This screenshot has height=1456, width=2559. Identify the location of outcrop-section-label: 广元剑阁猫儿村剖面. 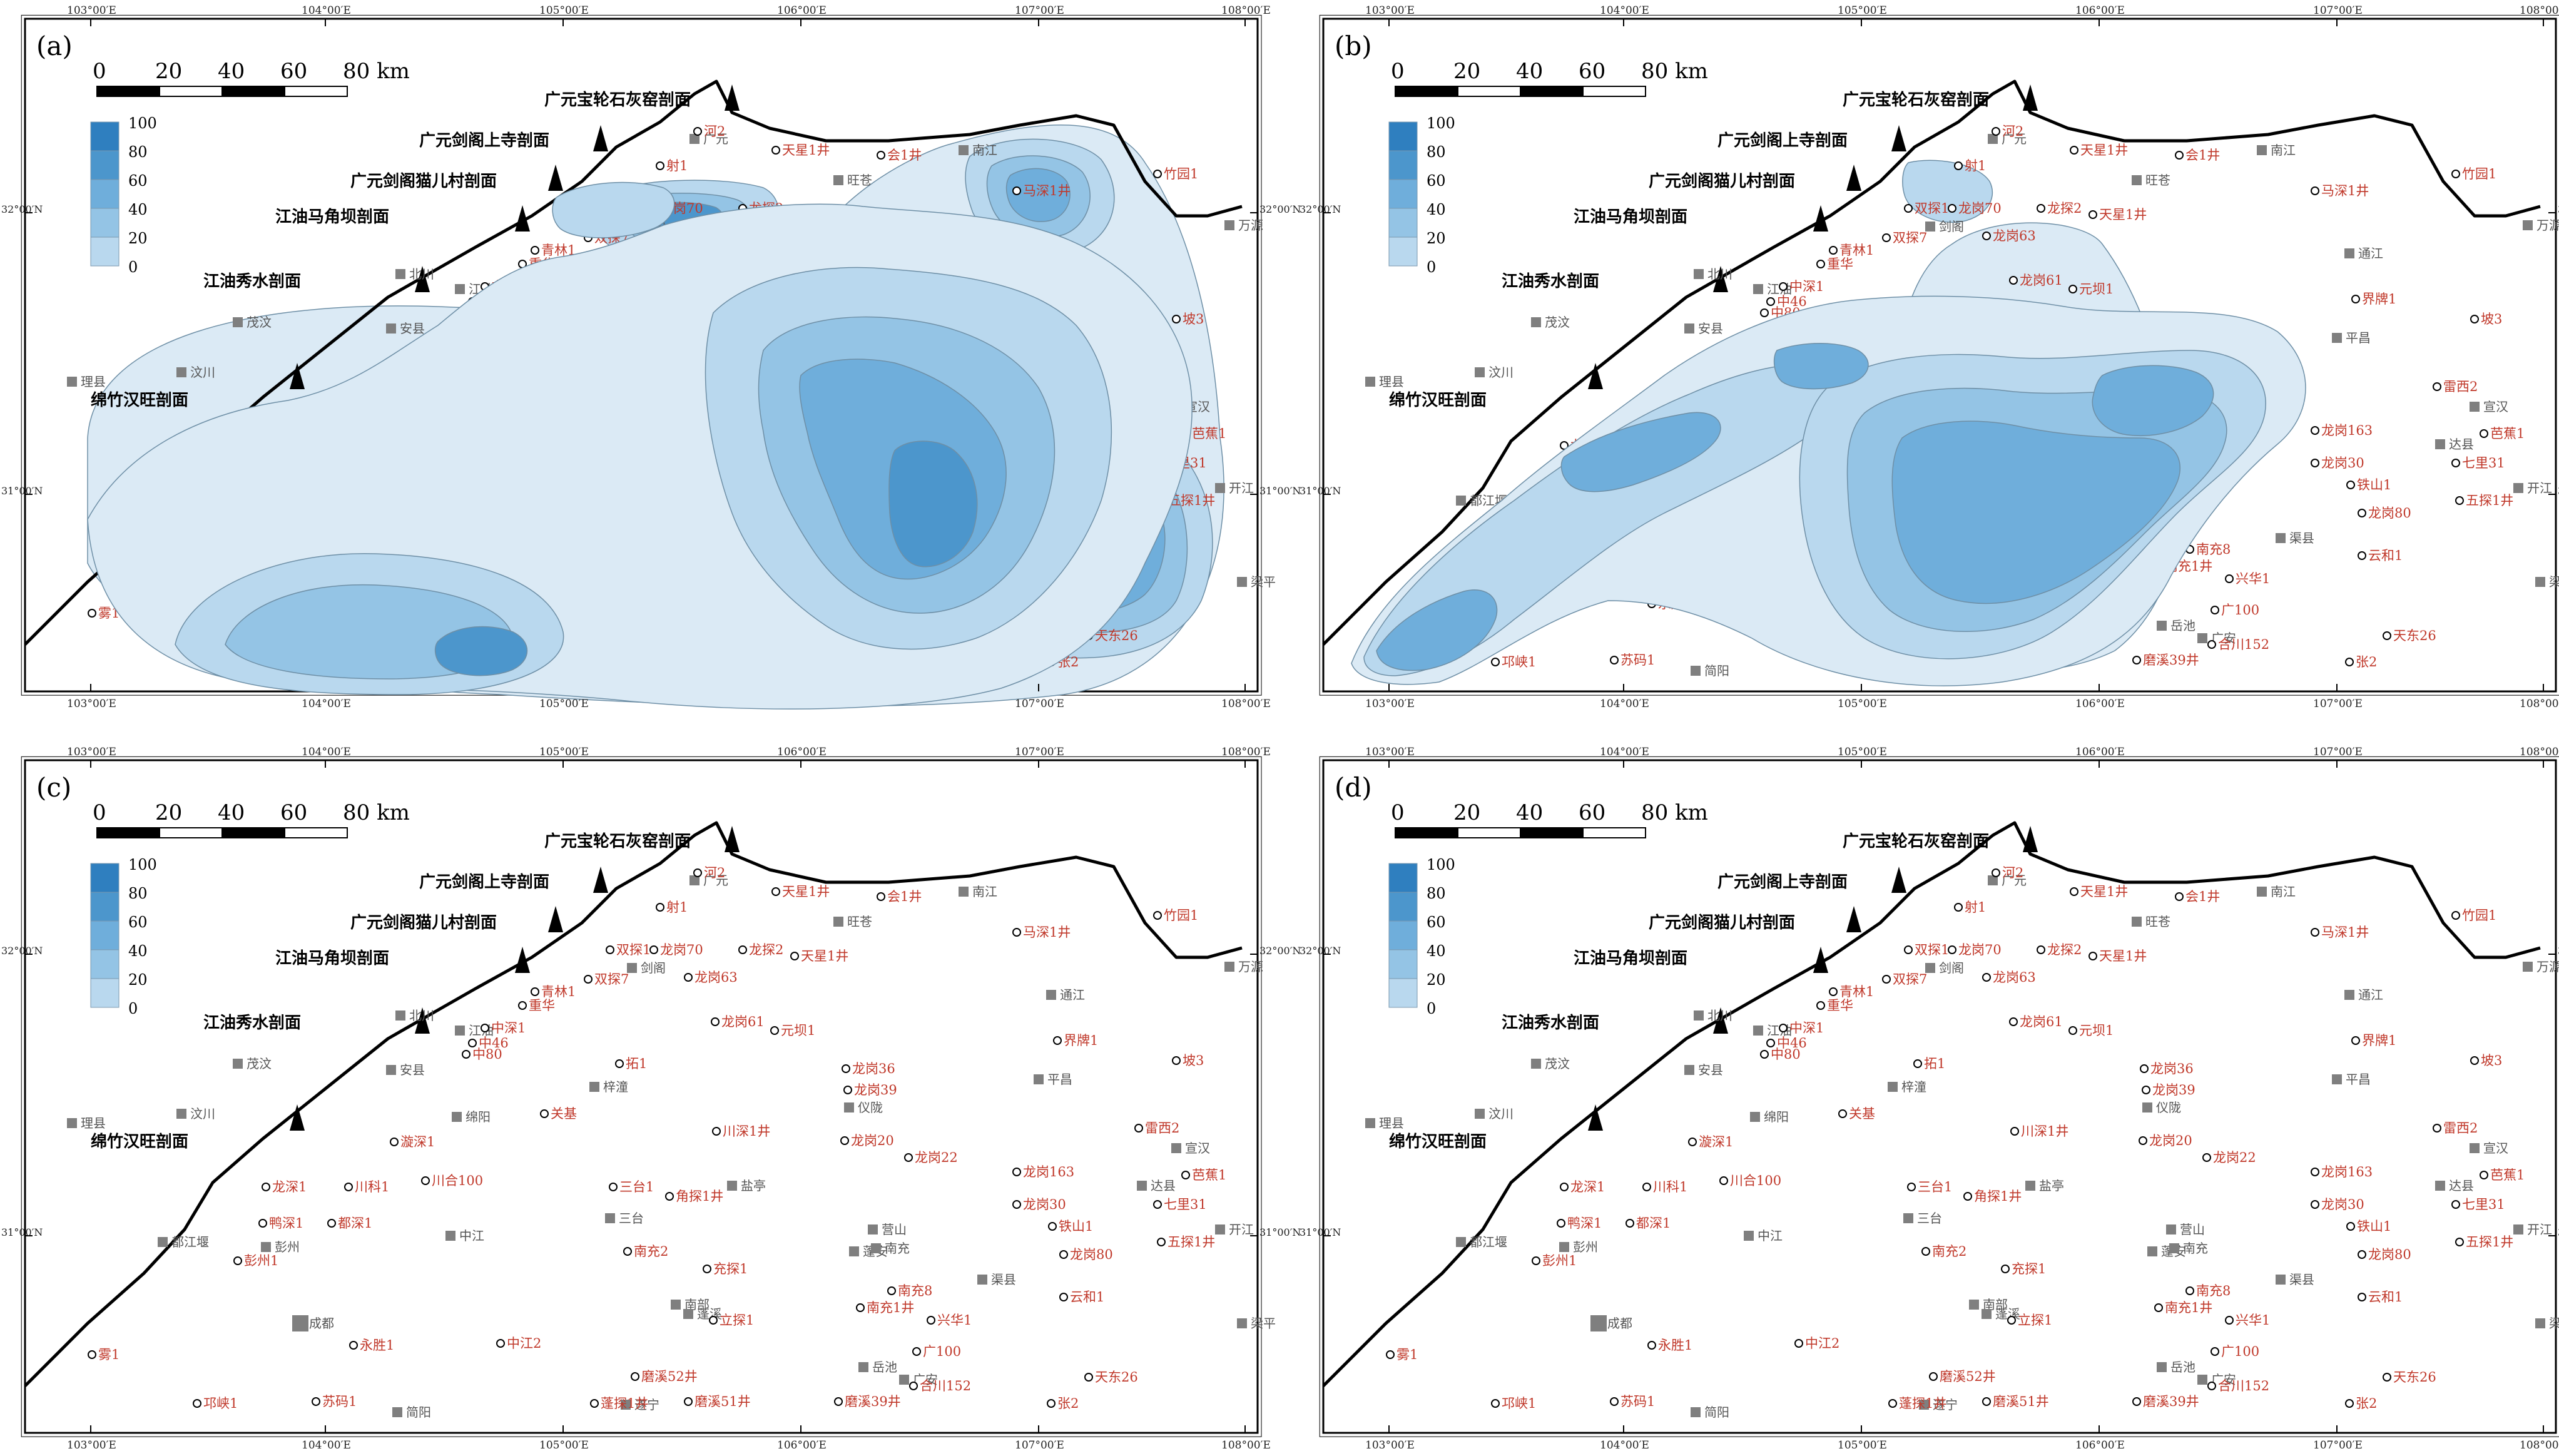
(1722, 181).